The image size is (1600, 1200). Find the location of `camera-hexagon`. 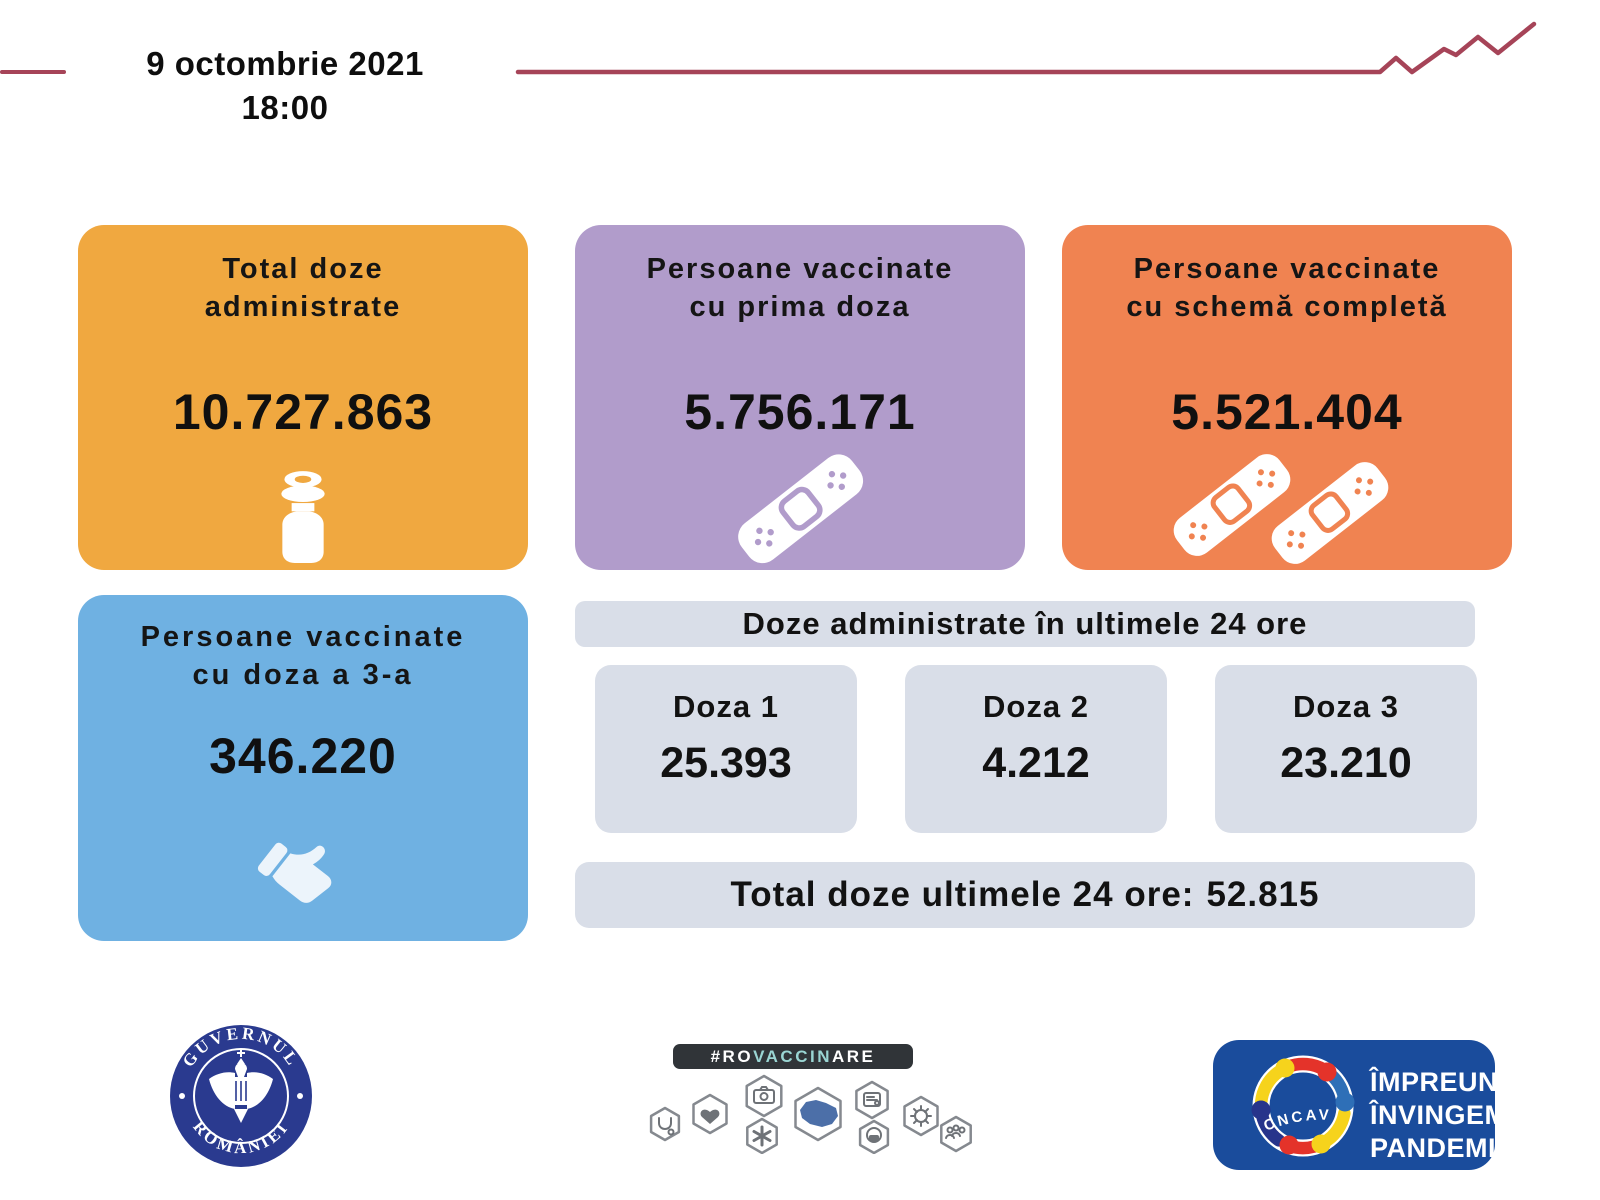

camera-hexagon is located at coordinates (764, 1096).